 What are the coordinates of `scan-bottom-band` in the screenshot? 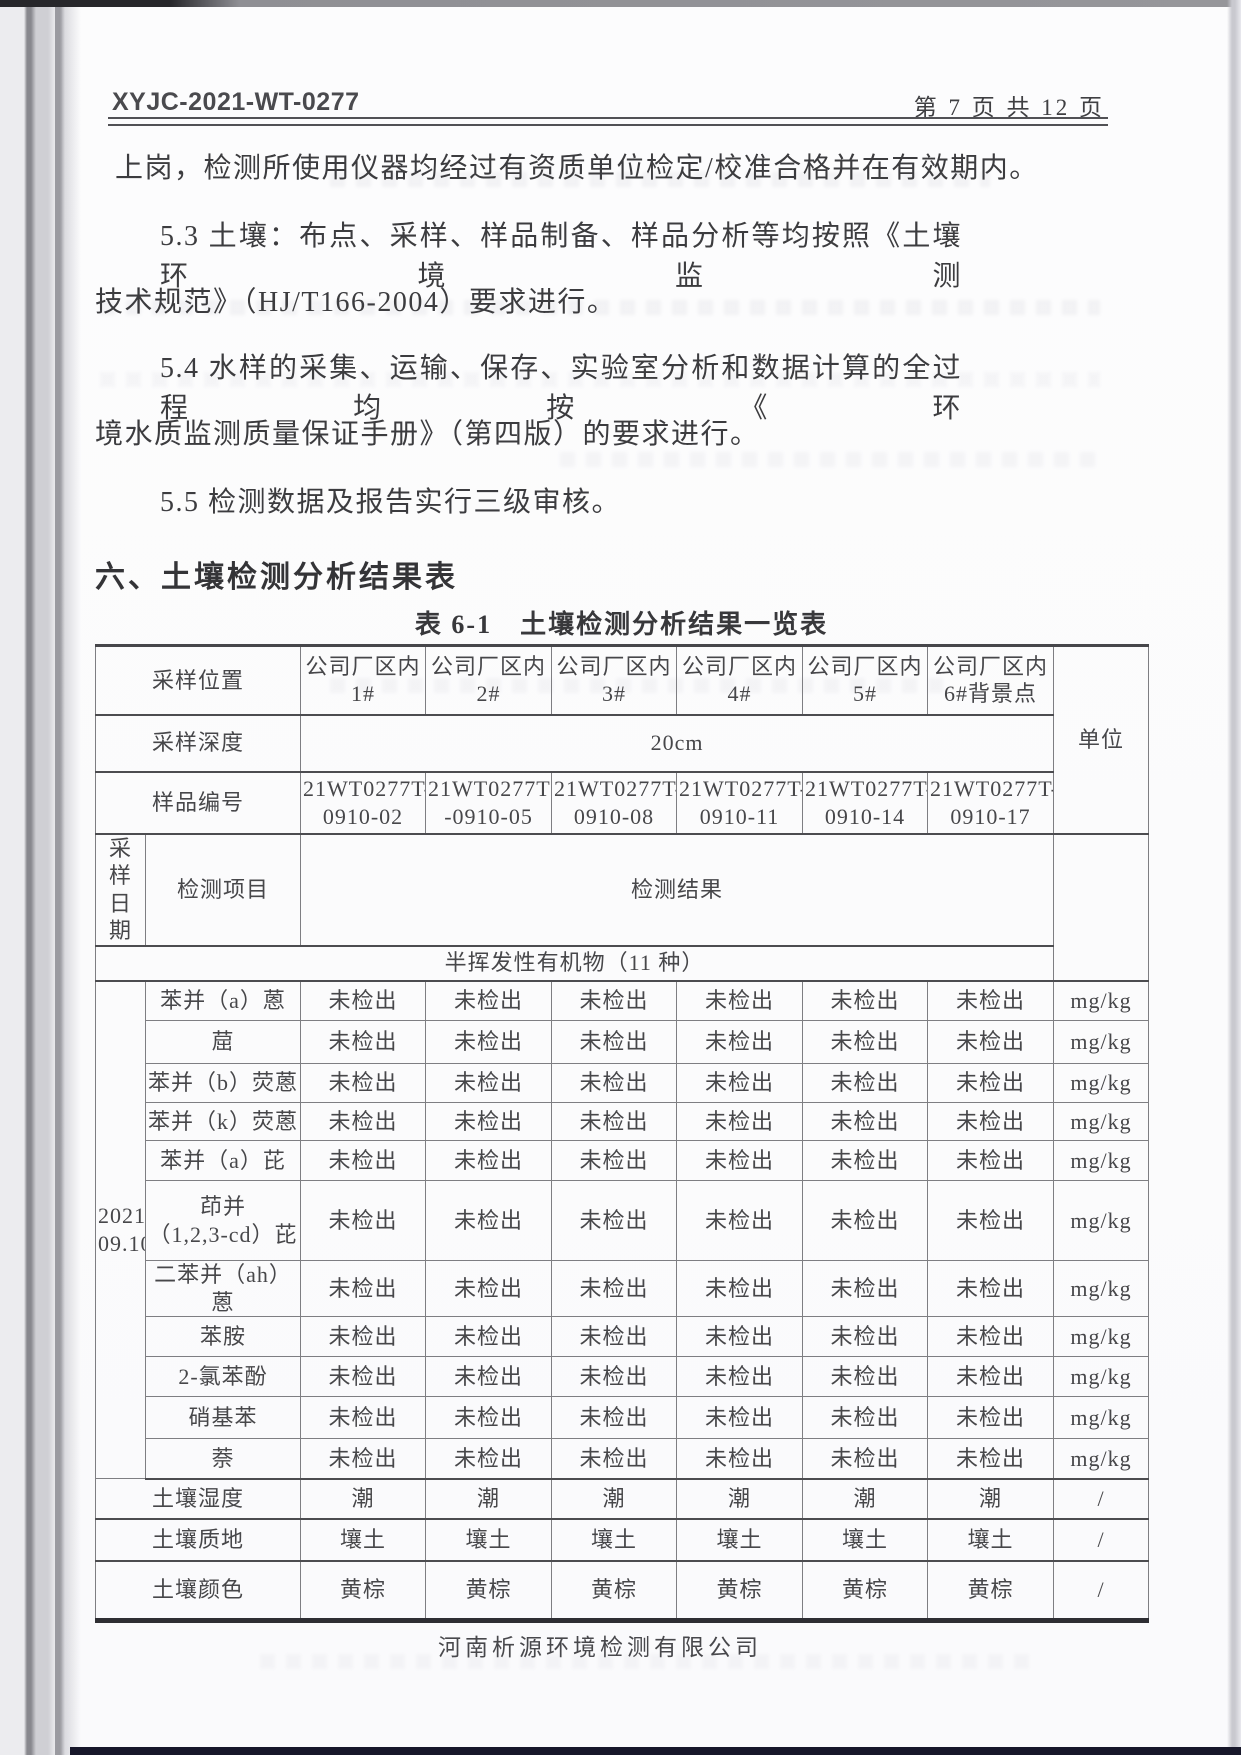 It's located at (655, 1751).